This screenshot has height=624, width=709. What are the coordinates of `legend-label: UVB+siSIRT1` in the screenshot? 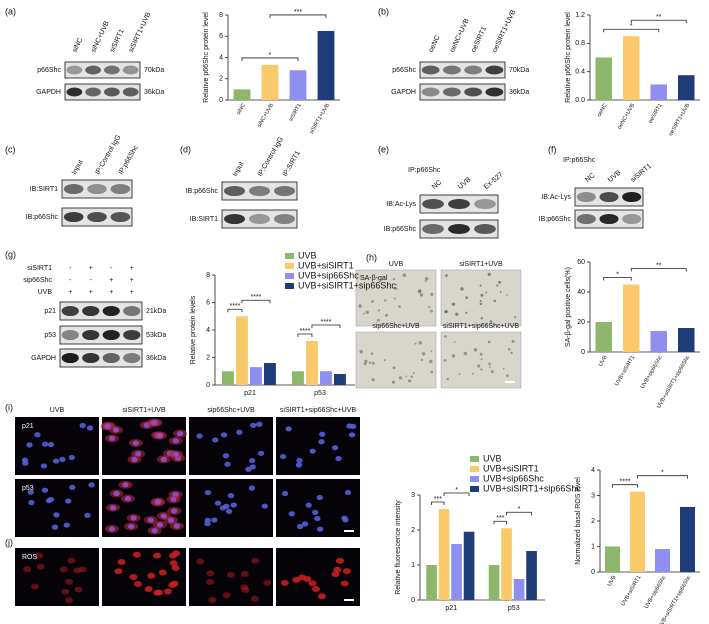 It's located at (511, 468).